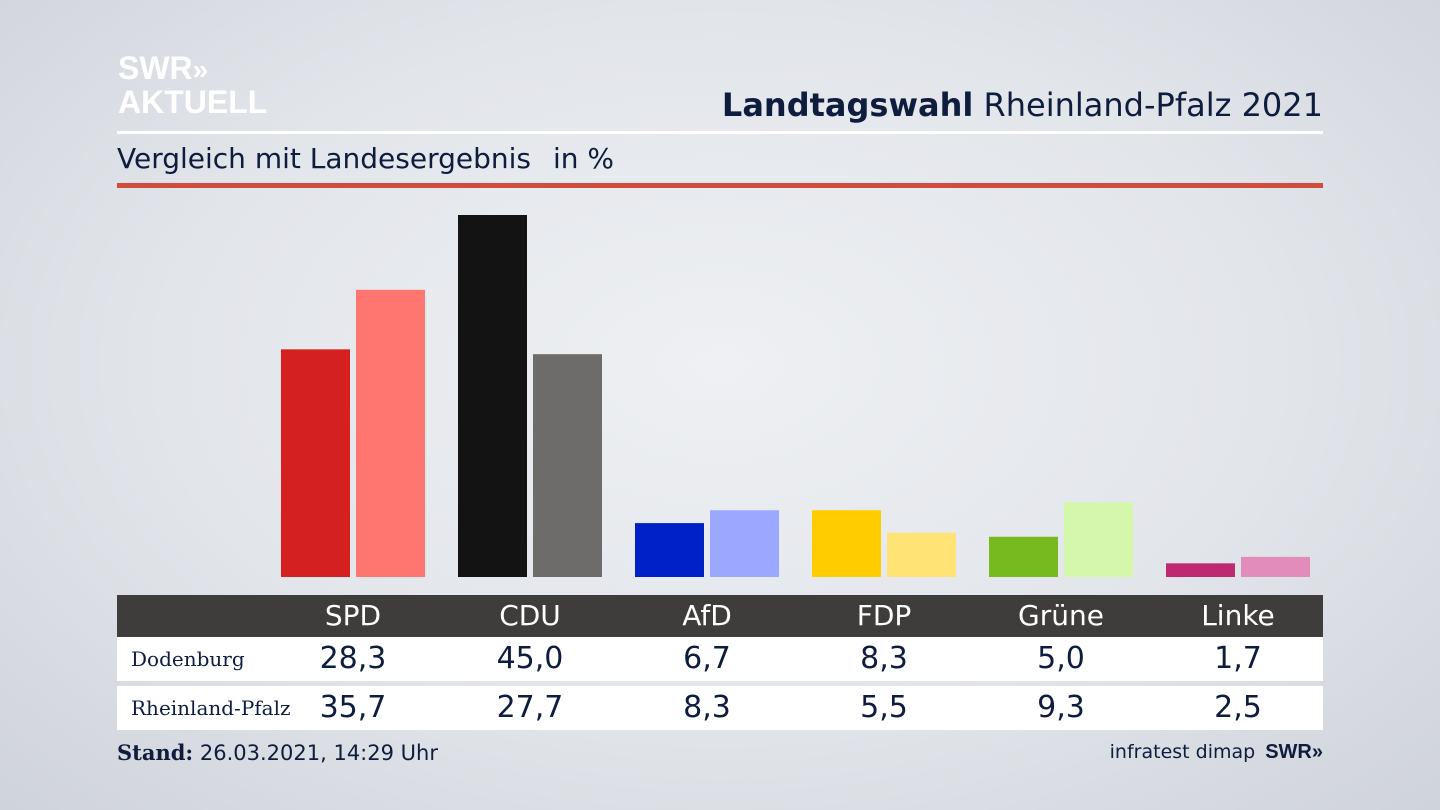 This screenshot has height=810, width=1440. Describe the element at coordinates (707, 707) in the screenshot. I see `value-rheinland-pfalz-afd: 8,3` at that location.